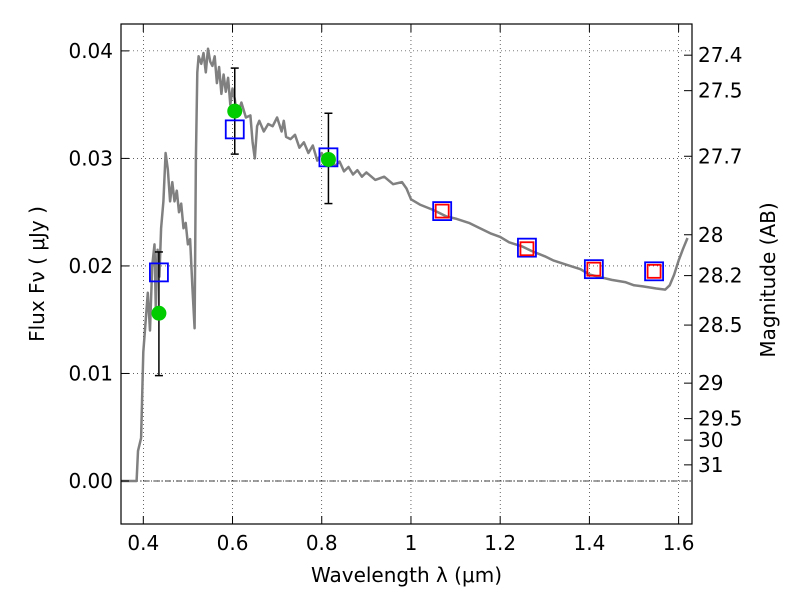  Describe the element at coordinates (720, 156) in the screenshot. I see `right-tick-label: 27.7` at that location.